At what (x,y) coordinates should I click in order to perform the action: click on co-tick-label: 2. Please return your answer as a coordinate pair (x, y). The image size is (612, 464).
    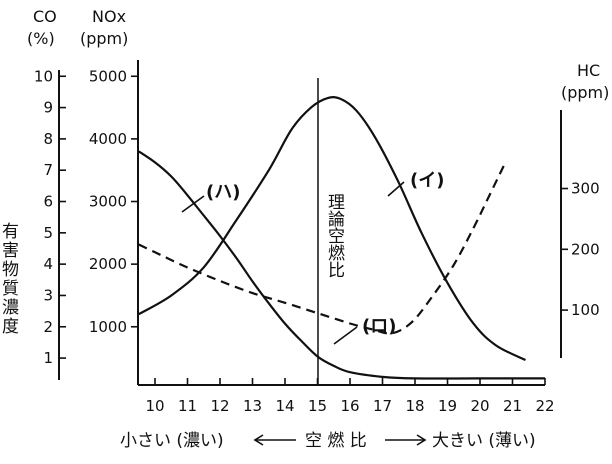
    Looking at the image, I should click on (48, 327).